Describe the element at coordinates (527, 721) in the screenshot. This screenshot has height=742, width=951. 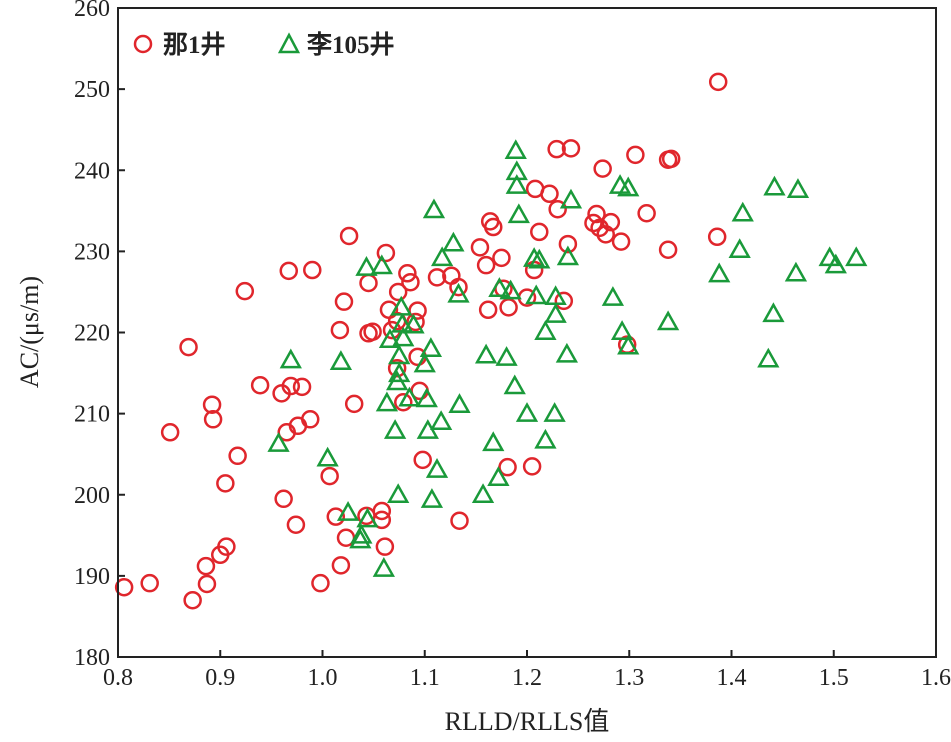
I see `x-axis-label: RLLD/RLLS值` at that location.